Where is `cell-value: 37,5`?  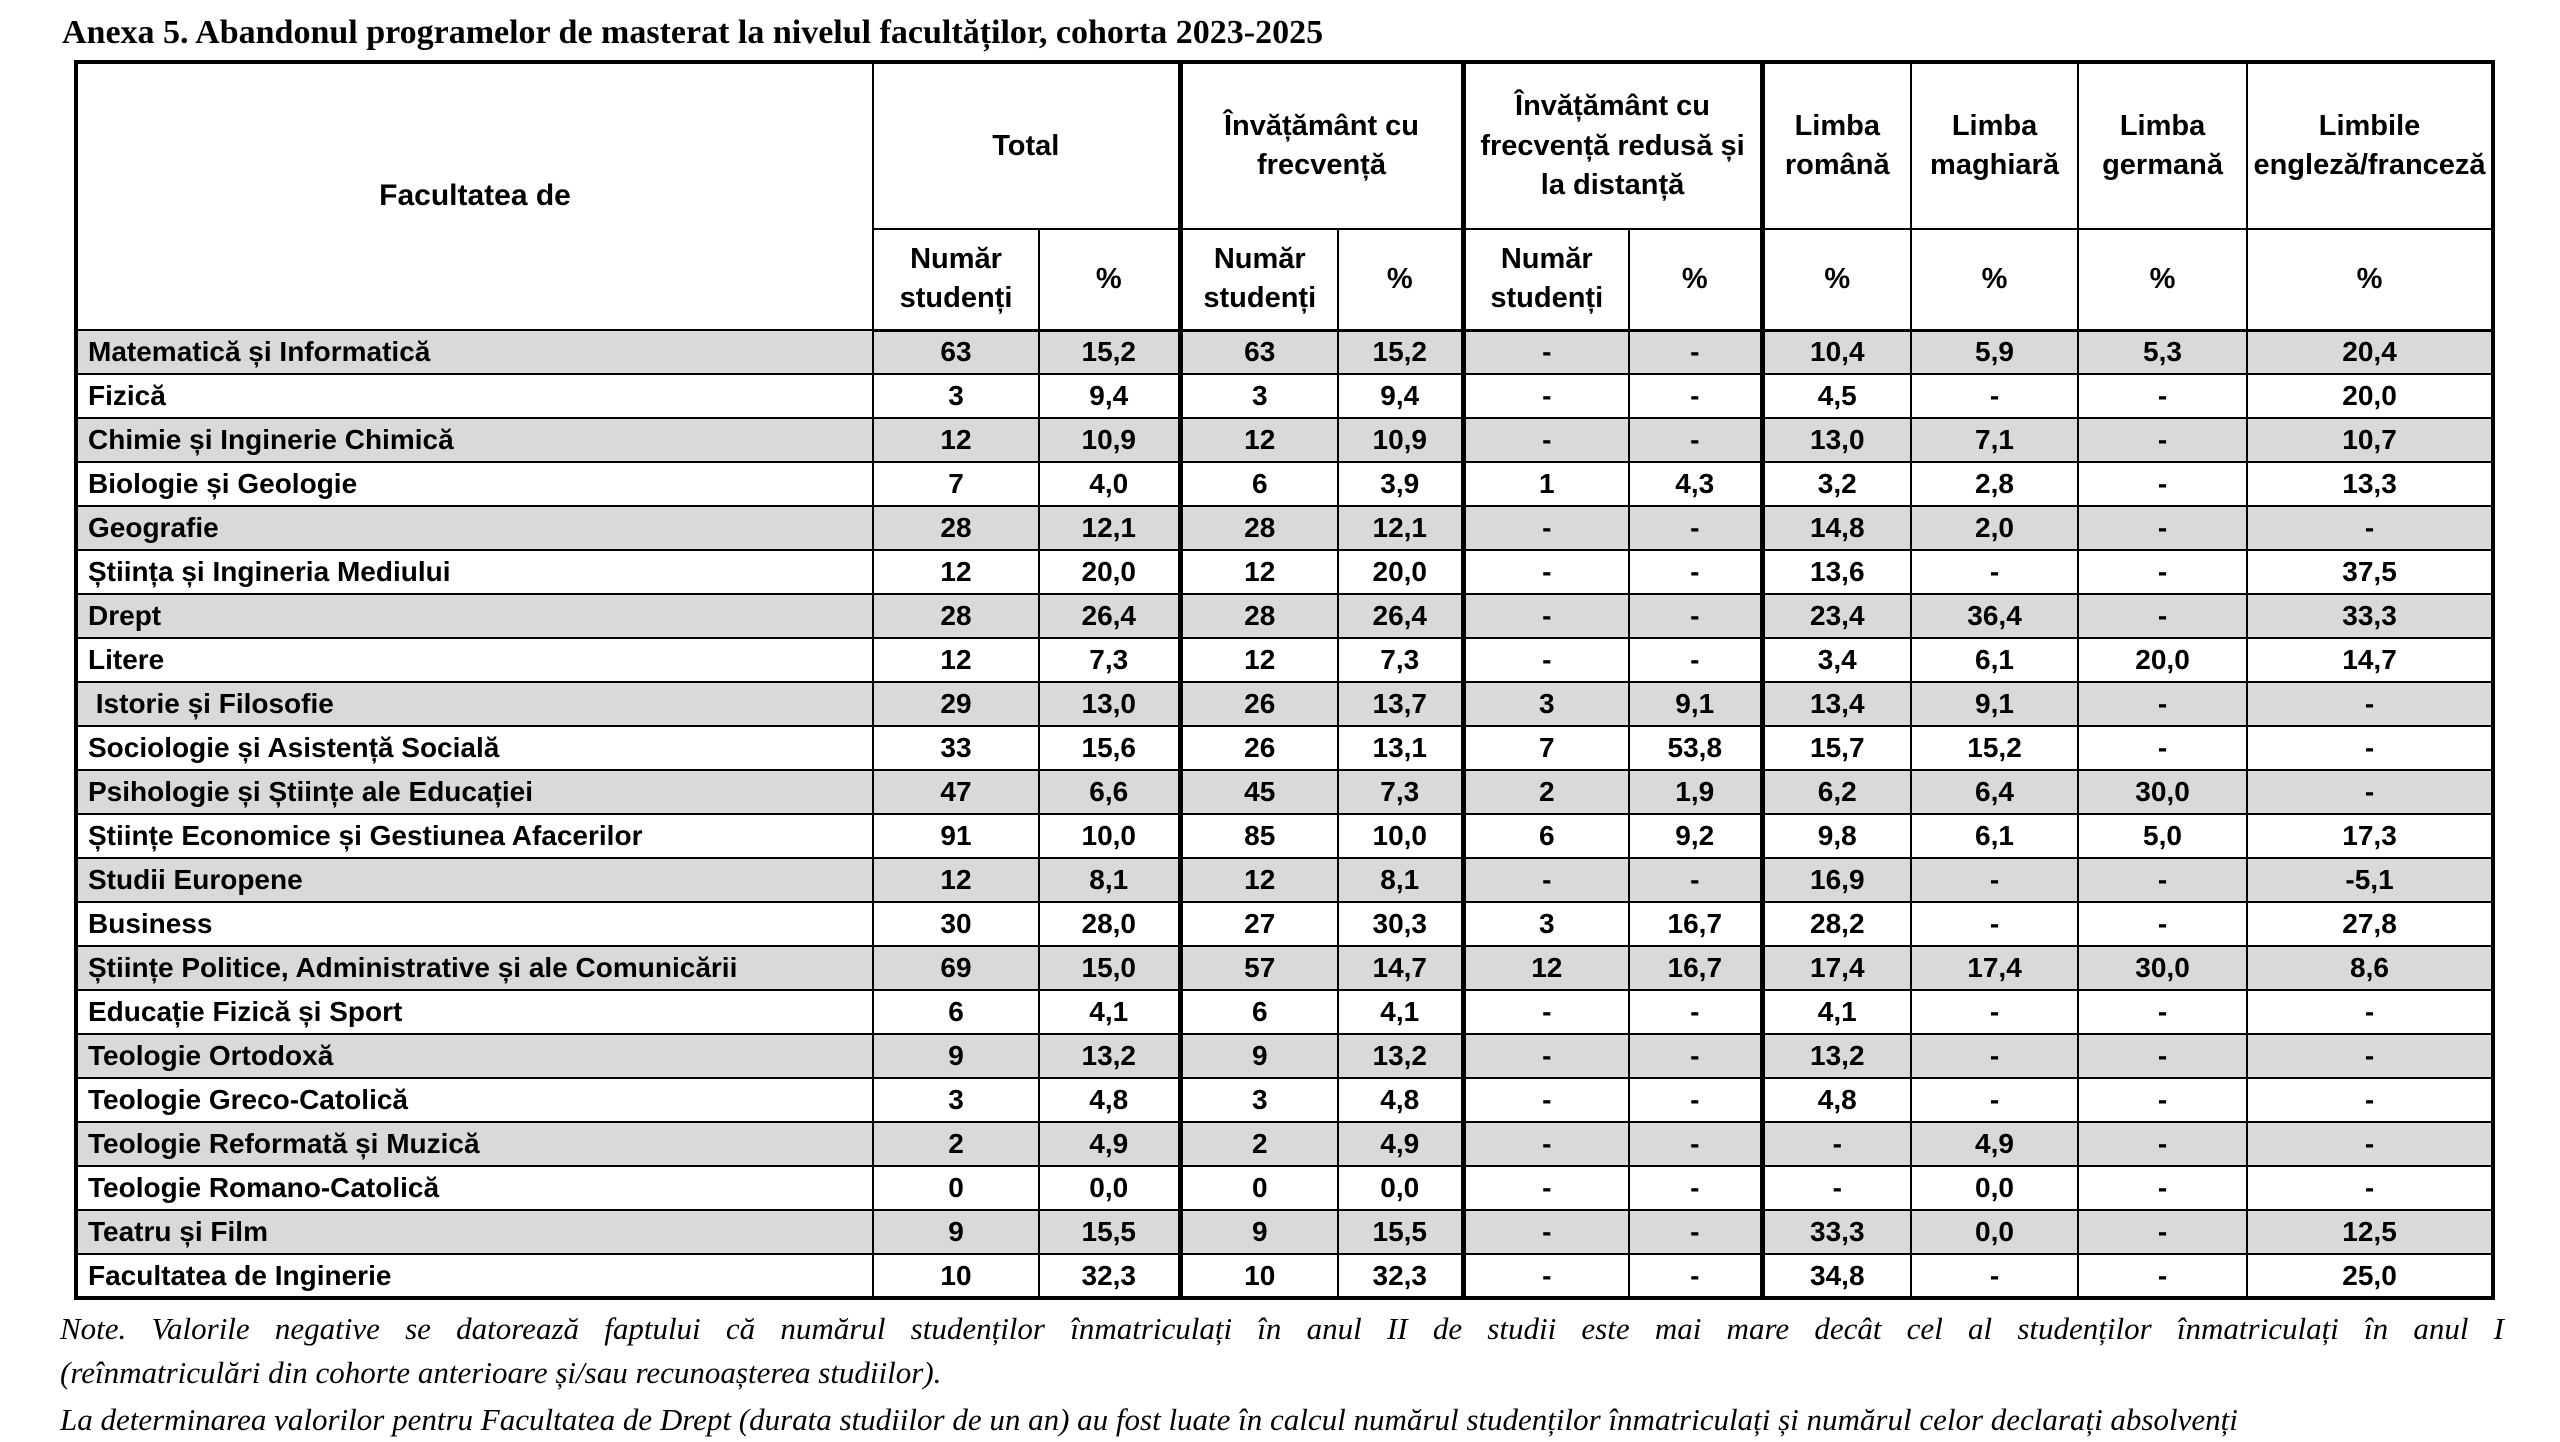 cell-value: 37,5 is located at coordinates (2370, 572).